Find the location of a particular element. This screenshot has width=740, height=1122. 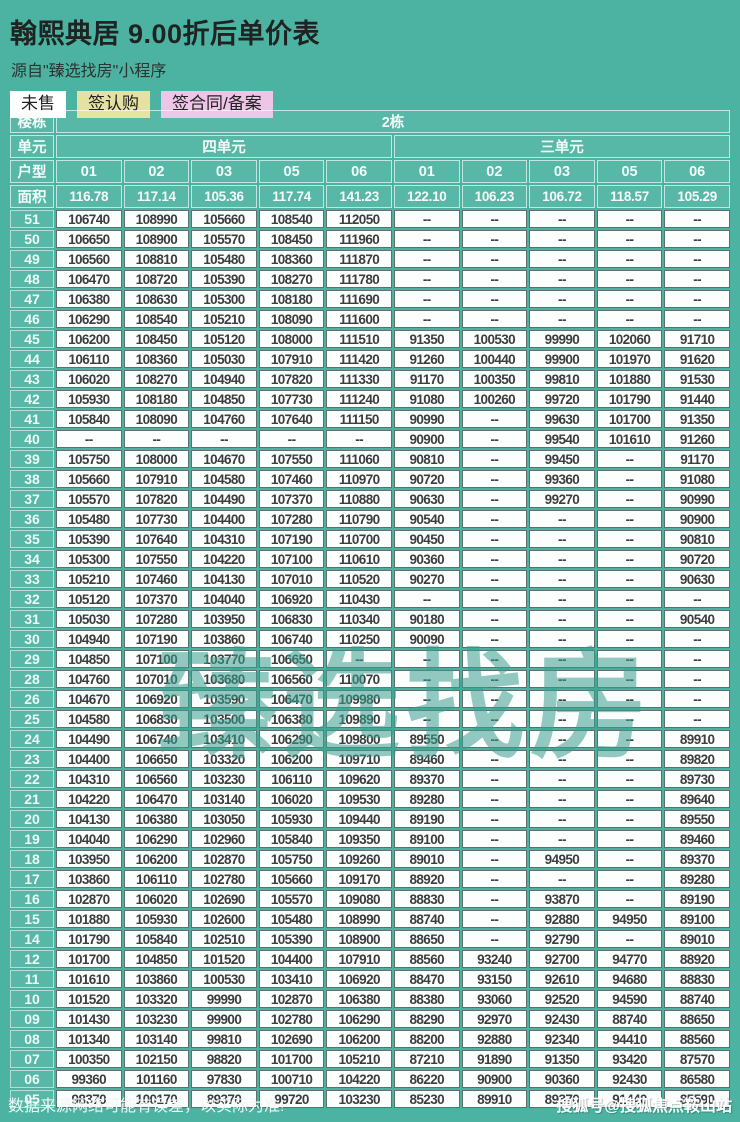

price-cell: 101160 is located at coordinates (156, 1079).